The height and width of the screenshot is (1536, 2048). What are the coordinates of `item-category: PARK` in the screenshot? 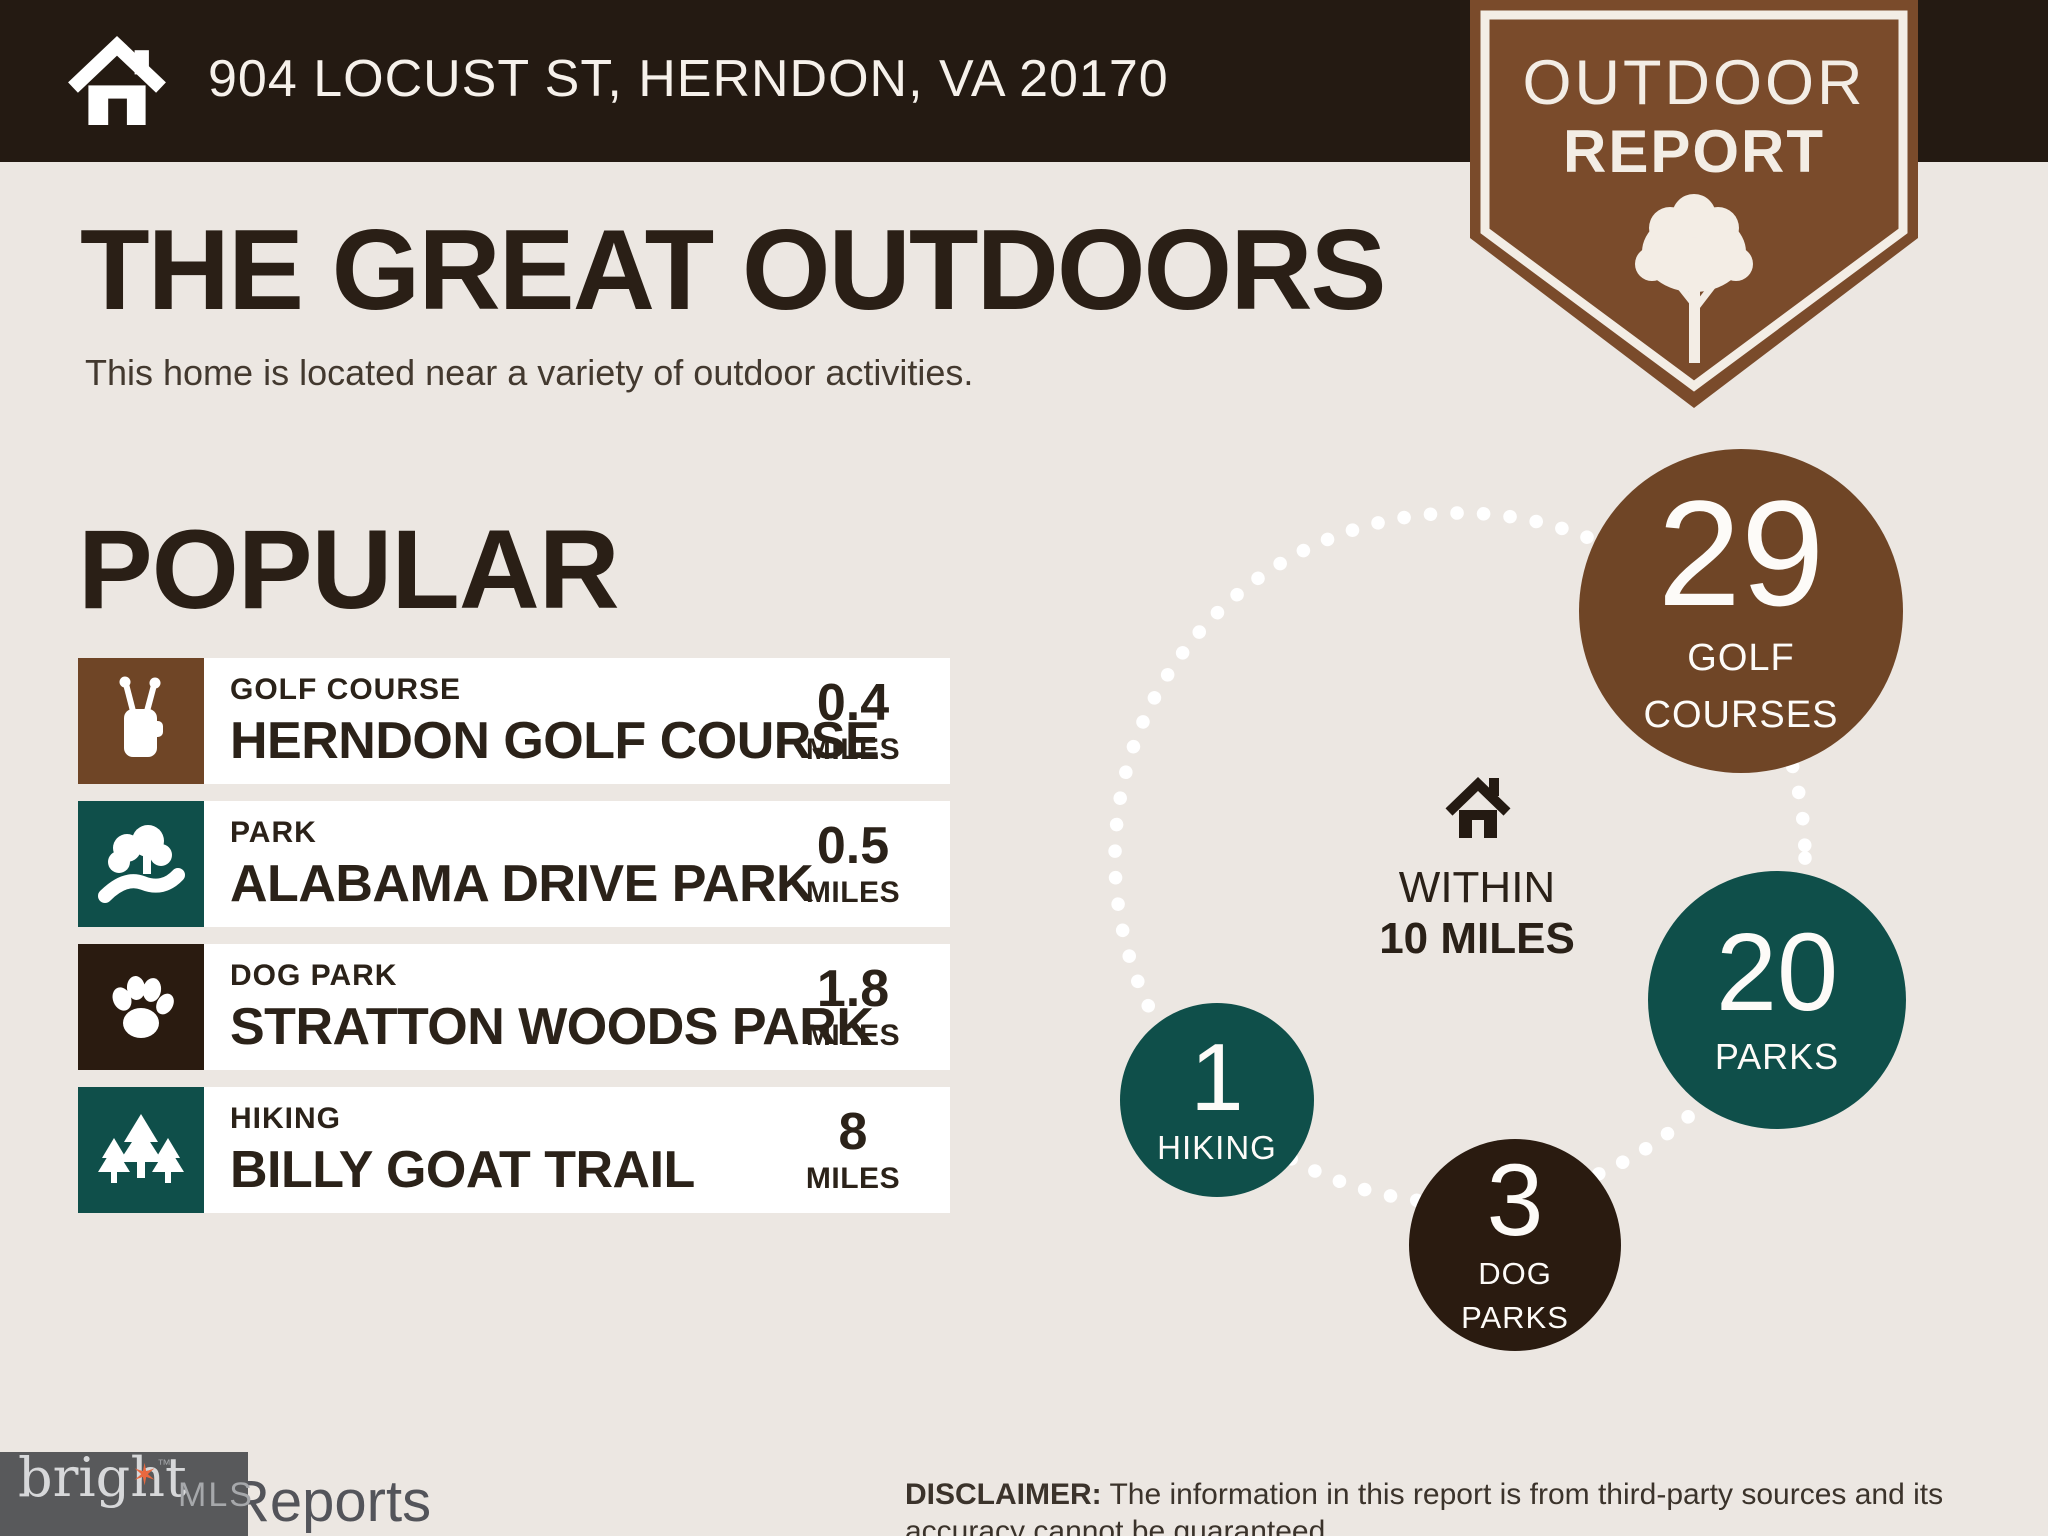 It's located at (273, 832).